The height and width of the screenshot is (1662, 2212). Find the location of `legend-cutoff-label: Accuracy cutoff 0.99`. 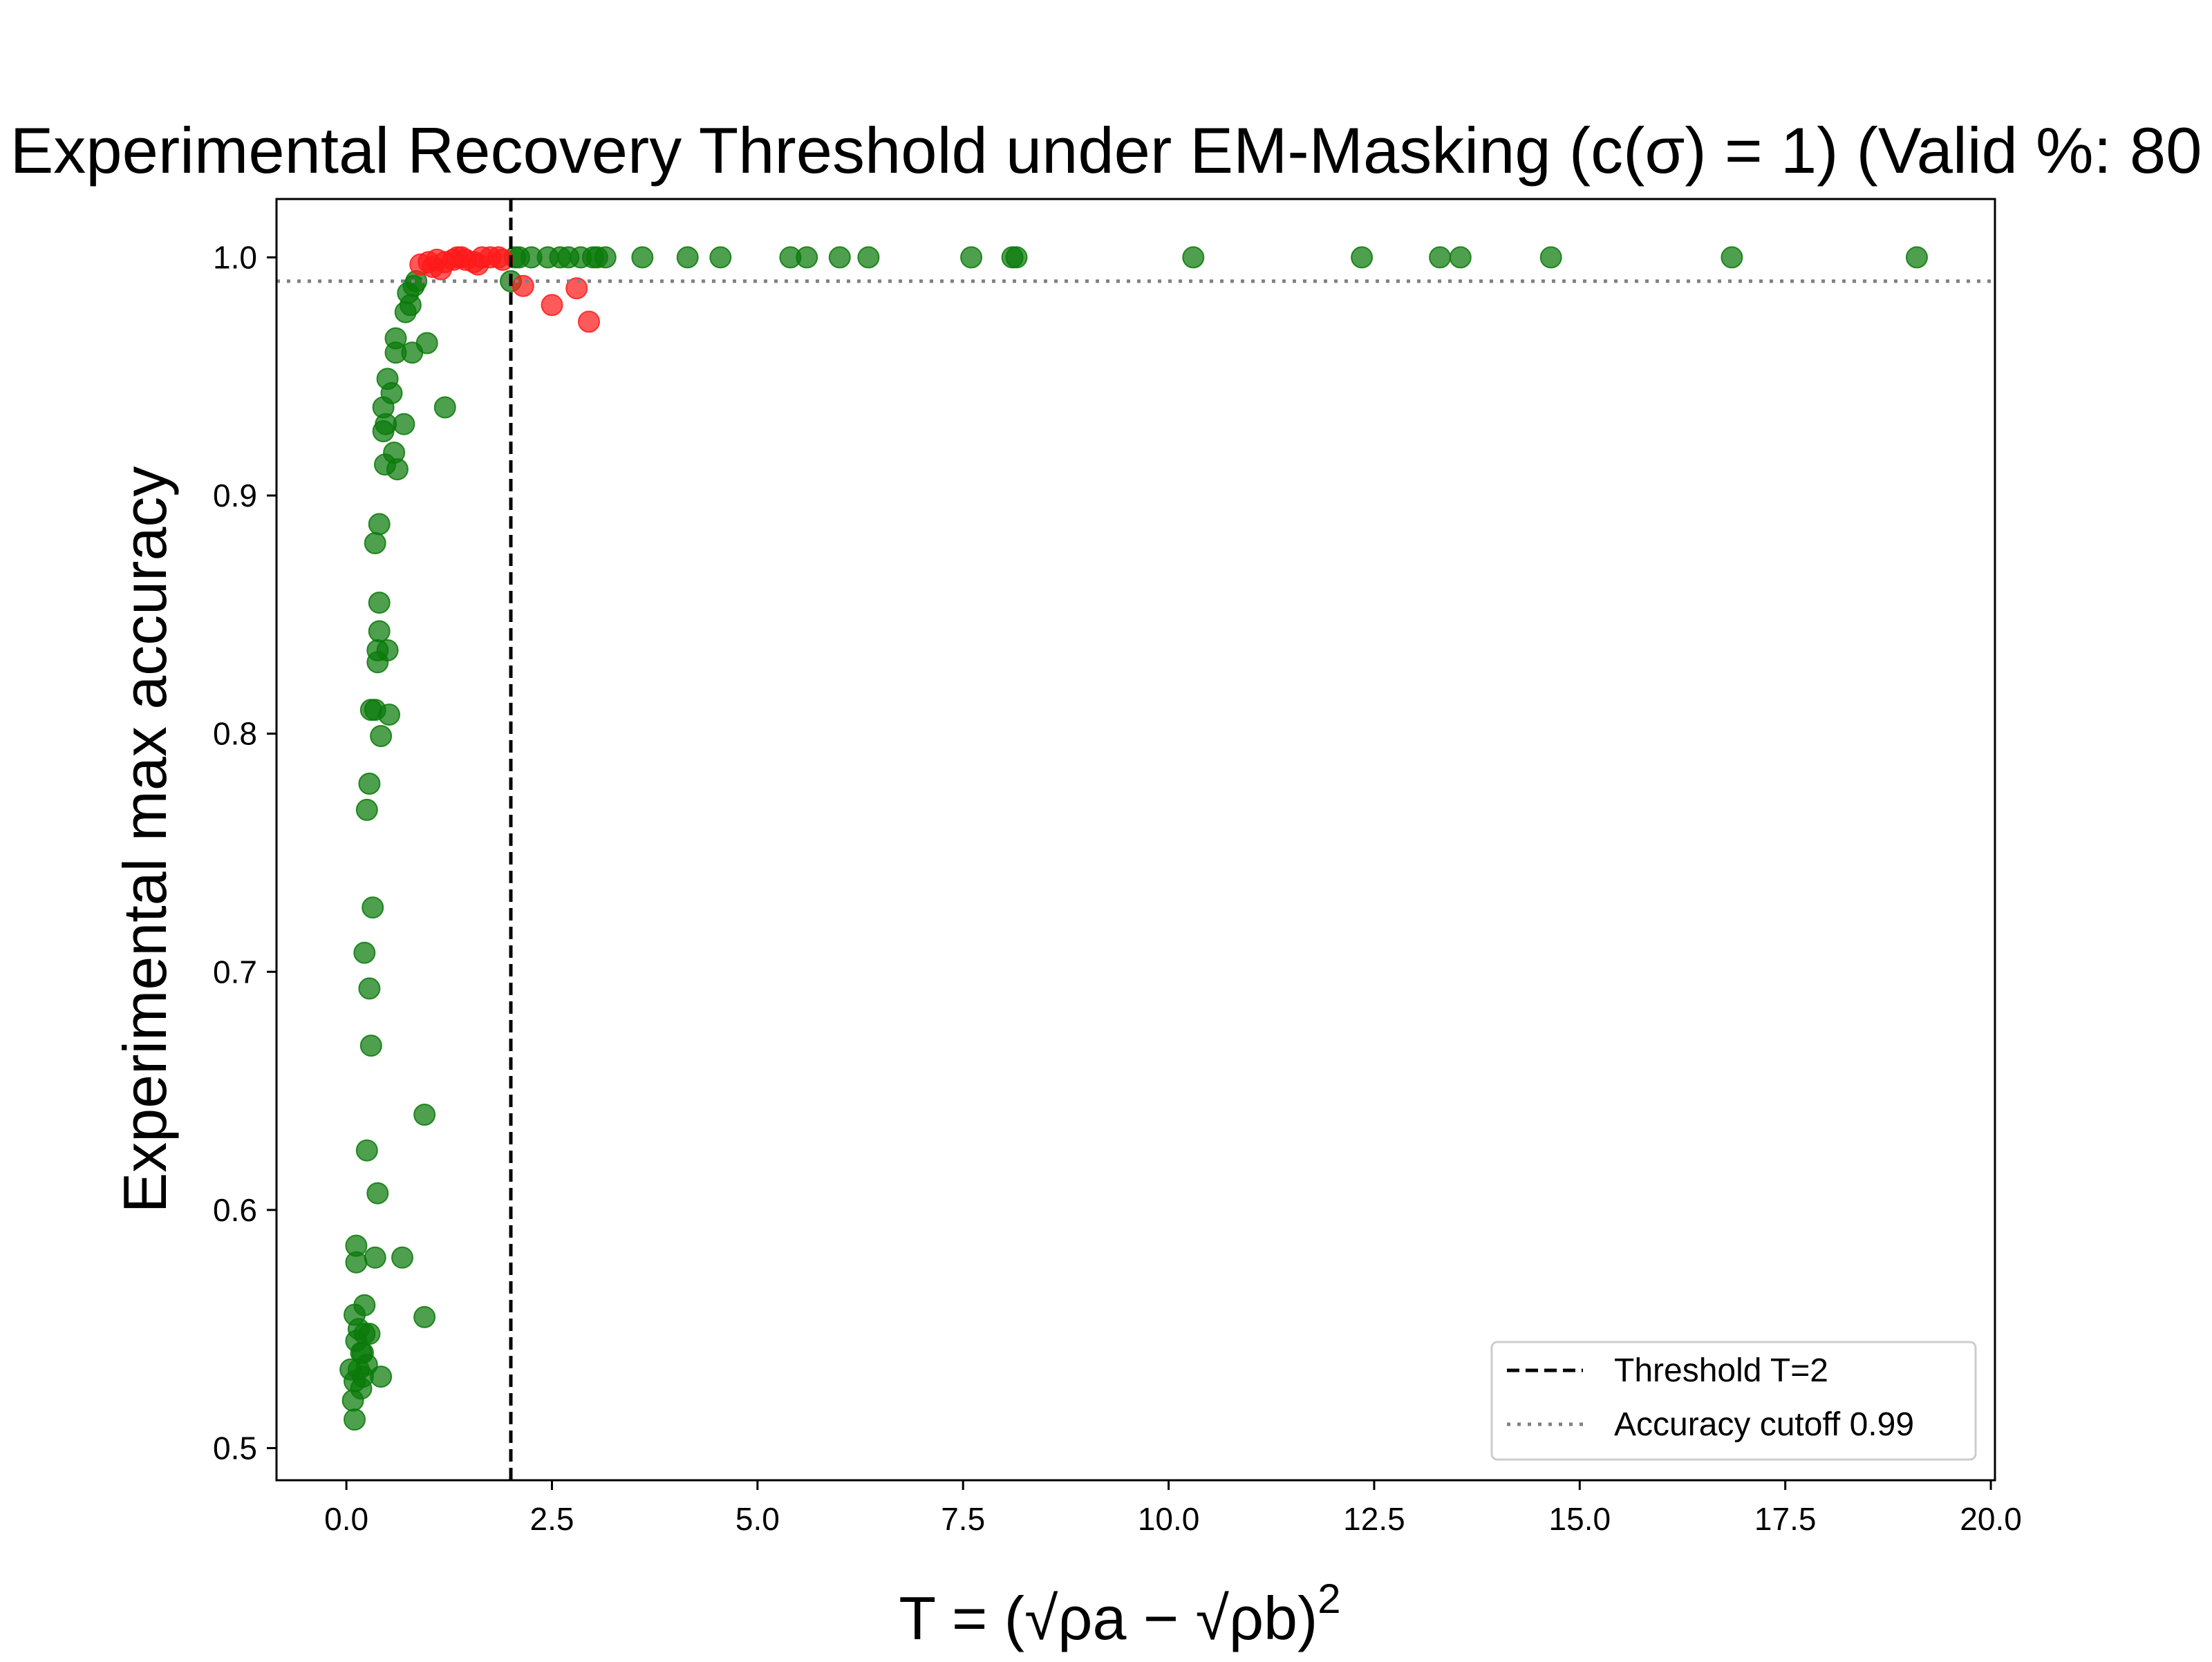

legend-cutoff-label: Accuracy cutoff 0.99 is located at coordinates (1764, 1424).